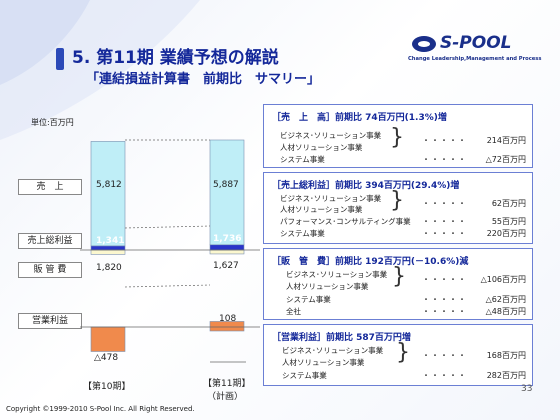  Describe the element at coordinates (226, 266) in the screenshot. I see `label-plan-sga: 1,627` at that location.